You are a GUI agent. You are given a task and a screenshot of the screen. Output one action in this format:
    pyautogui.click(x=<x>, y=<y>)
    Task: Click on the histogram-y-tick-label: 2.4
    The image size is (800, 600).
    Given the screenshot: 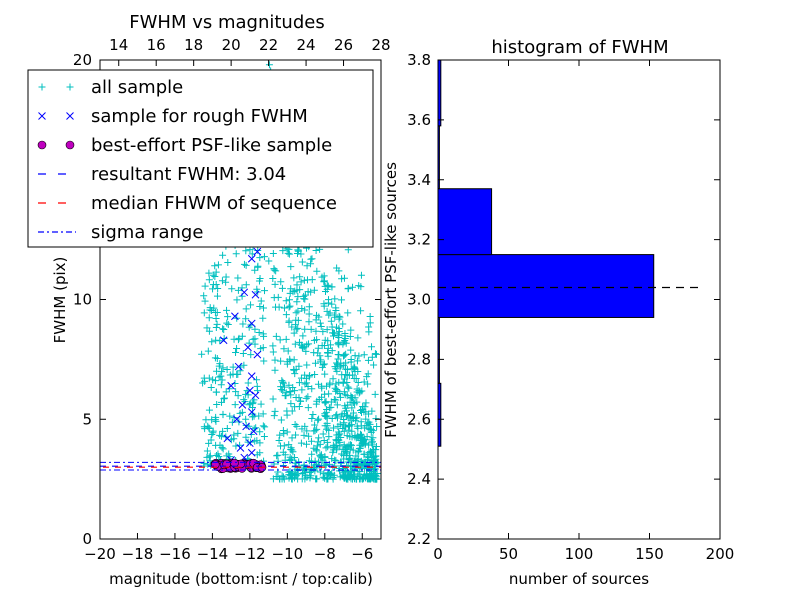 What is the action you would take?
    pyautogui.click(x=419, y=479)
    